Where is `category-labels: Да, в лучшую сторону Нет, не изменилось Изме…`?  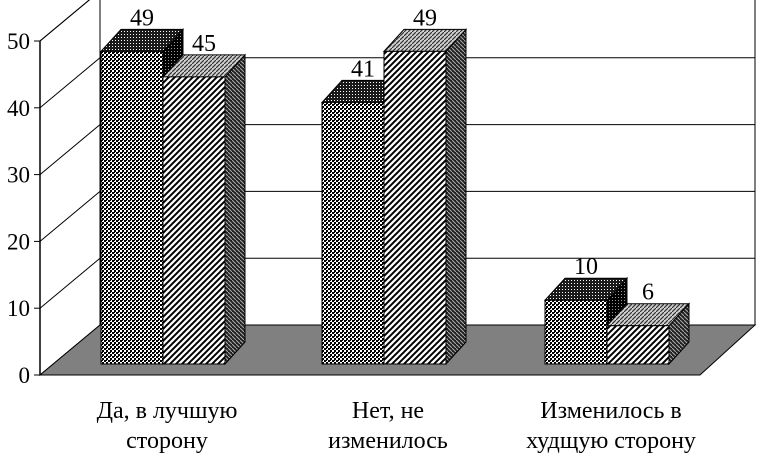 category-labels: Да, в лучшую сторону Нет, не изменилось Изме… is located at coordinates (396, 426).